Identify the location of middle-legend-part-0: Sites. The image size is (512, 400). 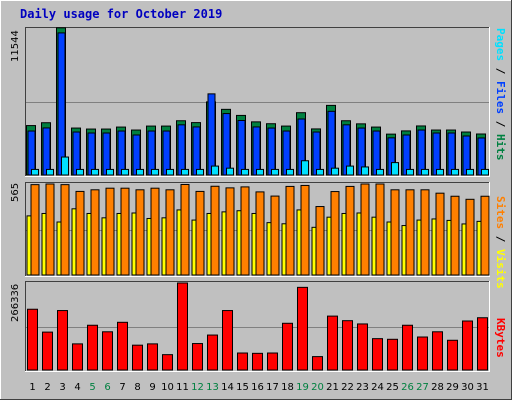
(500, 212).